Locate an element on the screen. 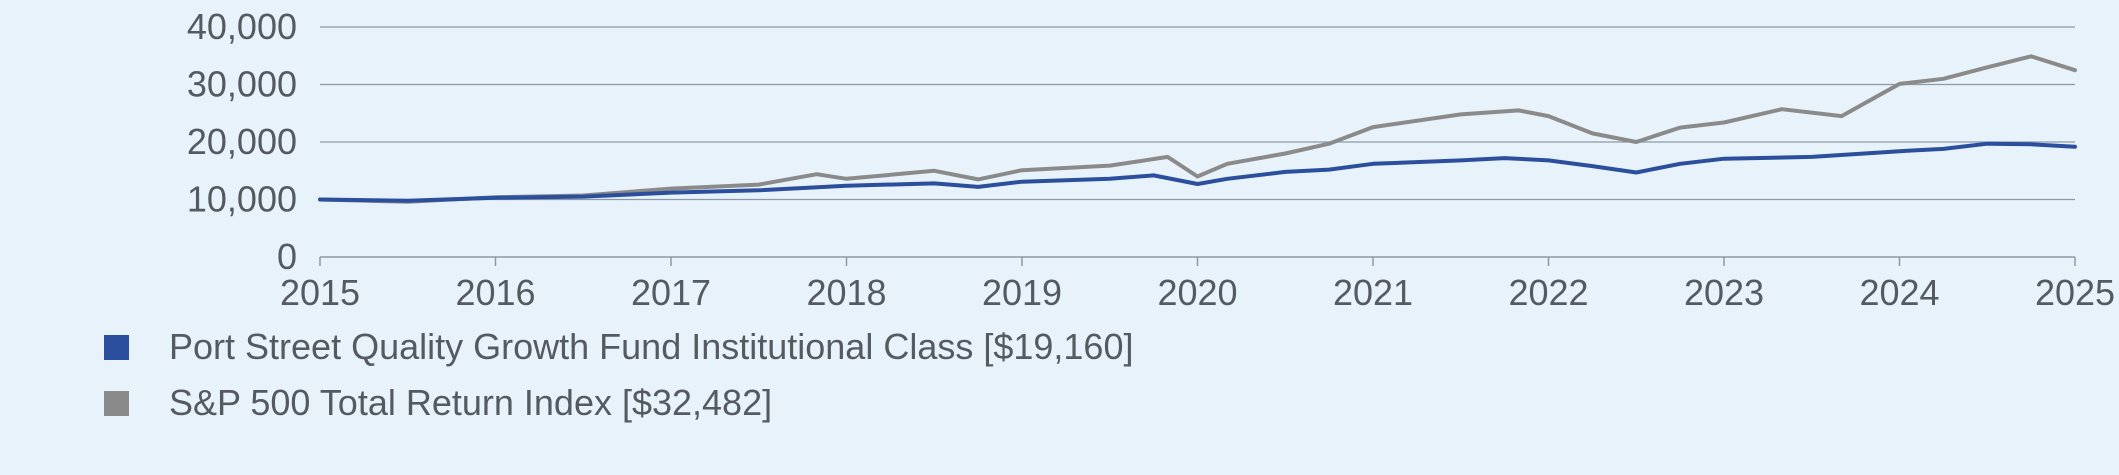  legend-label-index: S&P 500 Total Return Index [$32,482] is located at coordinates (471, 402).